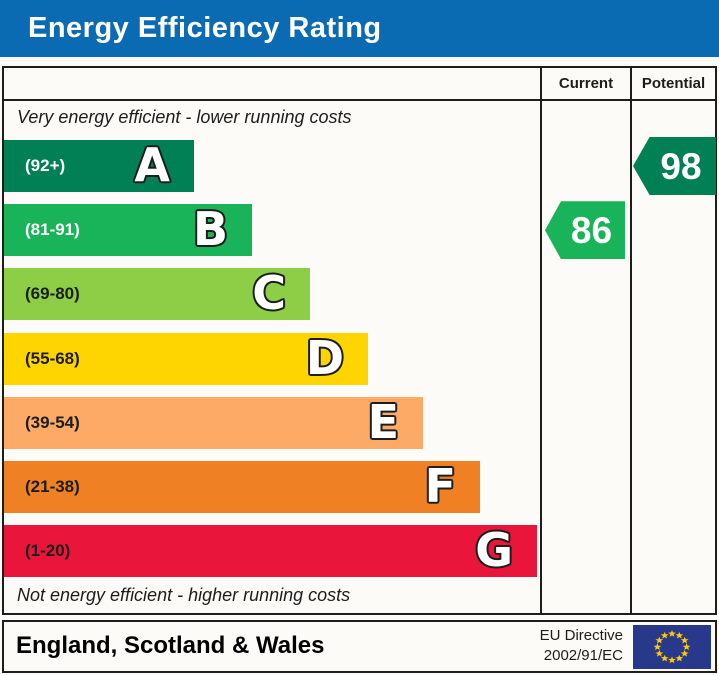 This screenshot has height=675, width=719. I want to click on band-letter: G, so click(494, 550).